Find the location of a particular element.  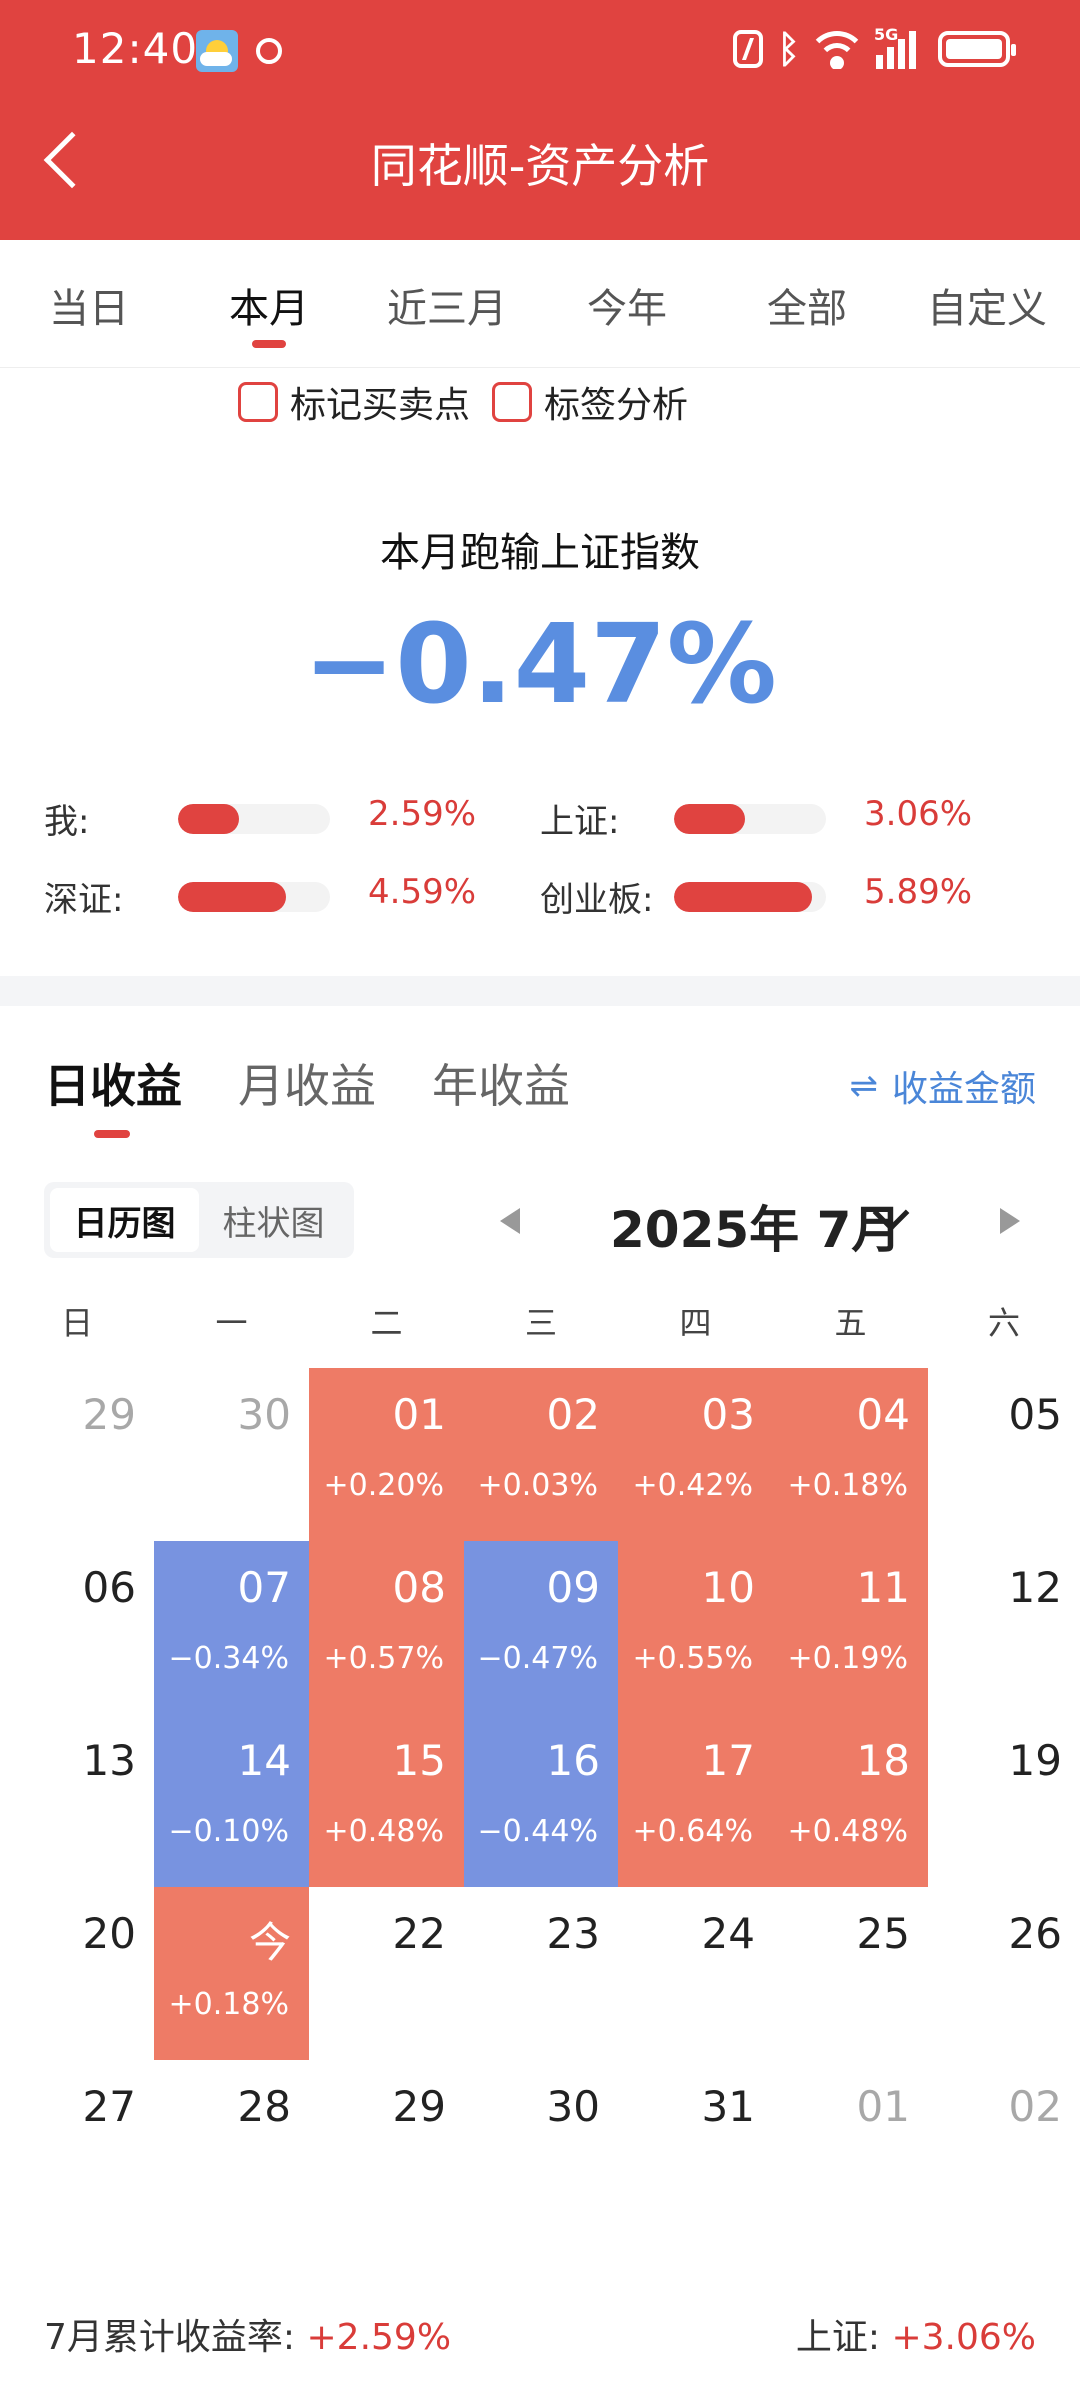

mark-options: 标记买卖点 标签分析 is located at coordinates (463, 402).